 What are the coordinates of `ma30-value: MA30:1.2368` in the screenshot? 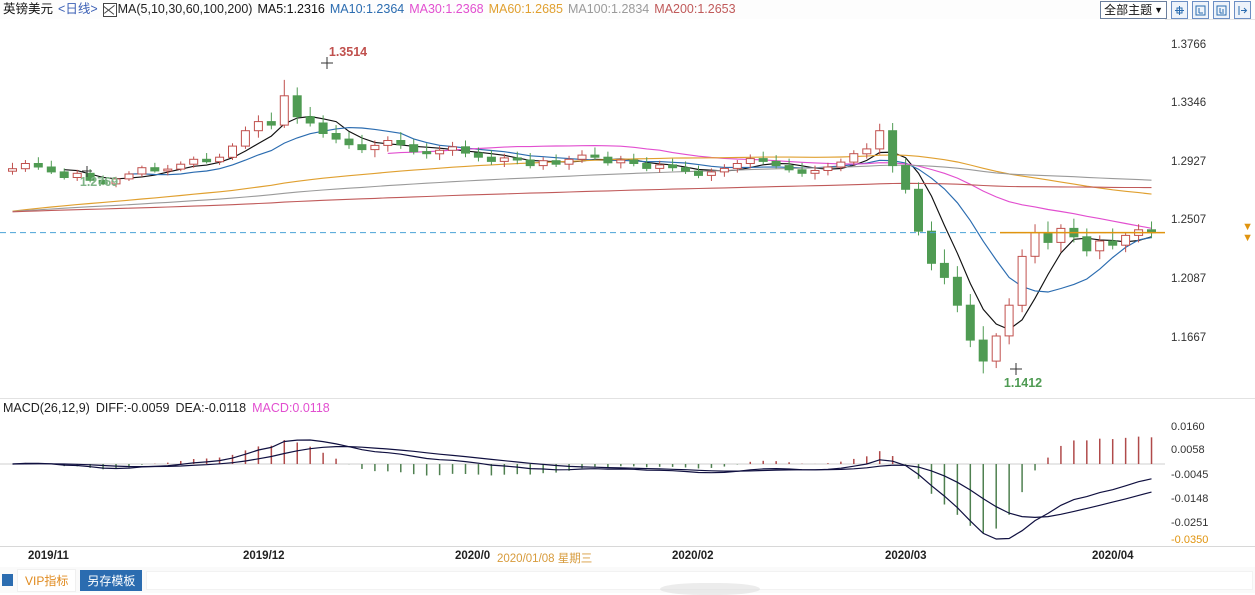 It's located at (446, 9).